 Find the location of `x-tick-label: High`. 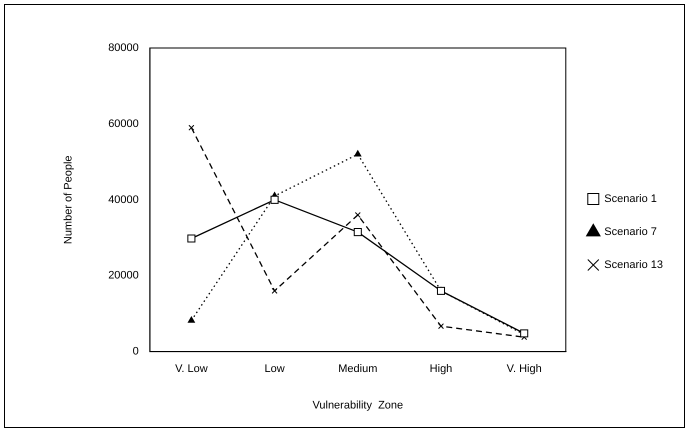

x-tick-label: High is located at coordinates (441, 369).